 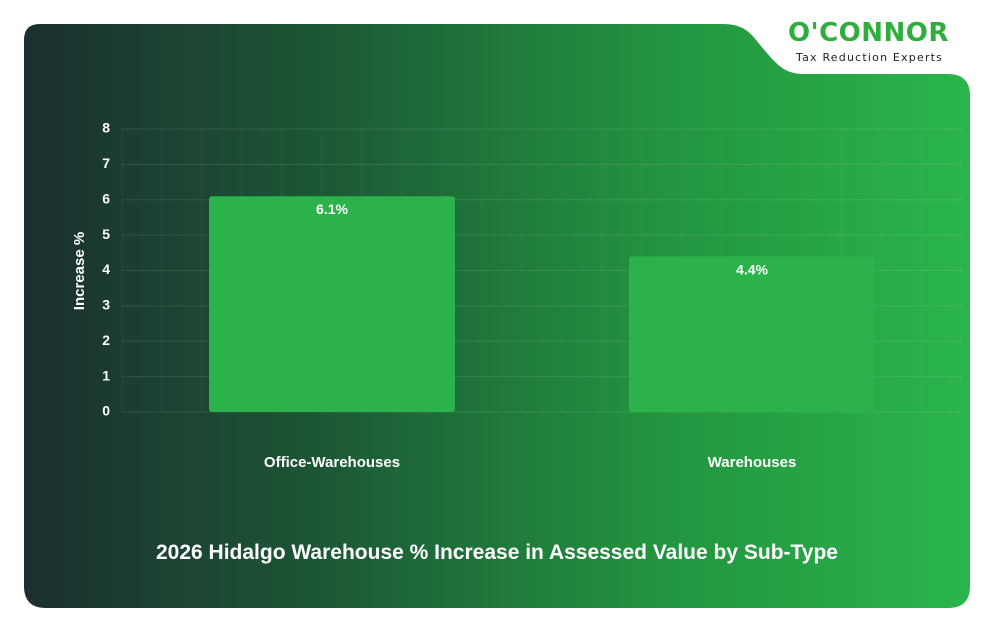 What do you see at coordinates (332, 209) in the screenshot?
I see `data-label: 6.1%` at bounding box center [332, 209].